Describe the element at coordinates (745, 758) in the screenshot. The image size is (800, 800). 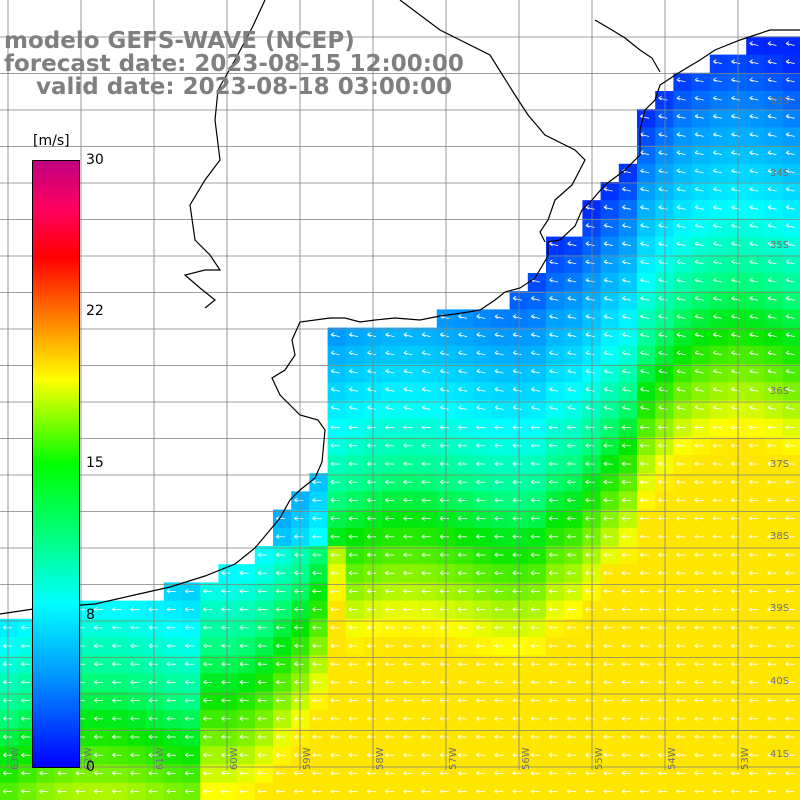
I see `lon-label-53w: 53W` at that location.